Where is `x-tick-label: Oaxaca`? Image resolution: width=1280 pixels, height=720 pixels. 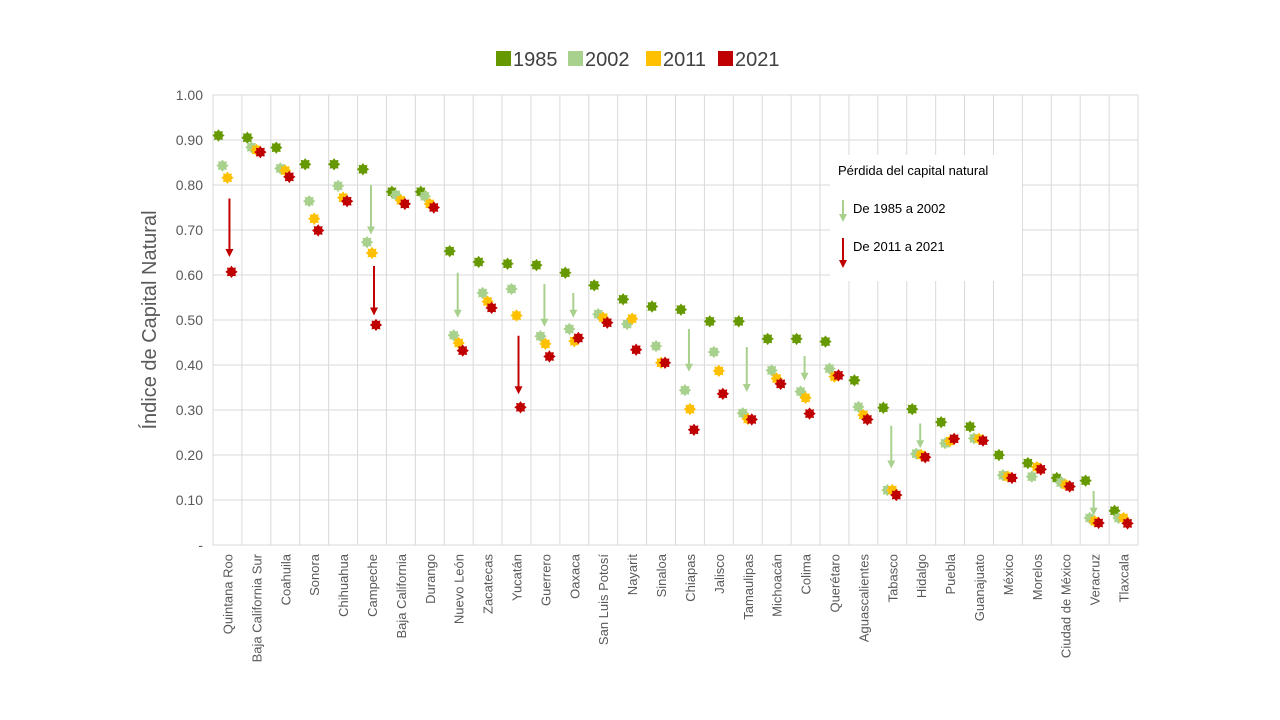
x-tick-label: Oaxaca is located at coordinates (574, 576).